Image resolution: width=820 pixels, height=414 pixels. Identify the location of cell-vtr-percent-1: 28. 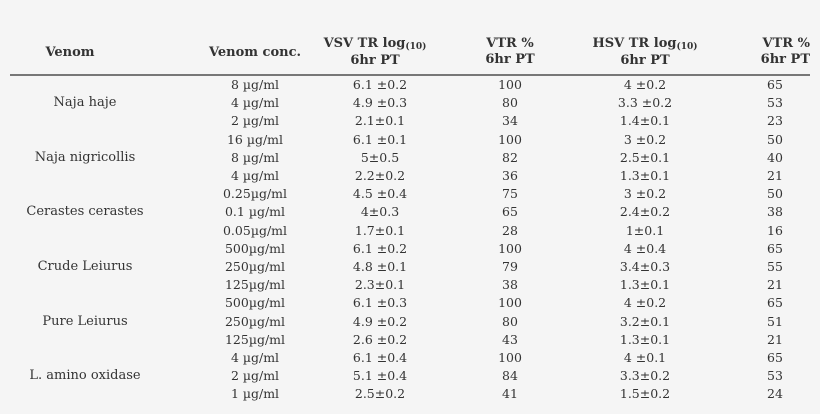
(510, 230).